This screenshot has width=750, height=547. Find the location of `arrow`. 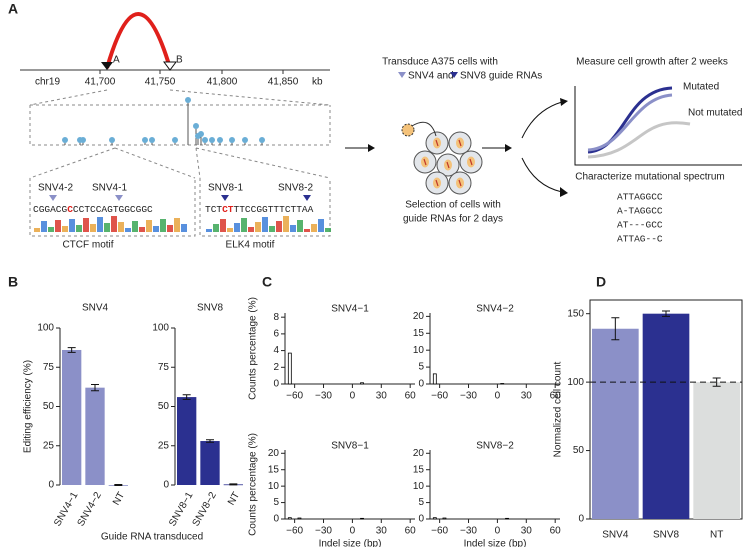

arrow is located at coordinates (542, 120).